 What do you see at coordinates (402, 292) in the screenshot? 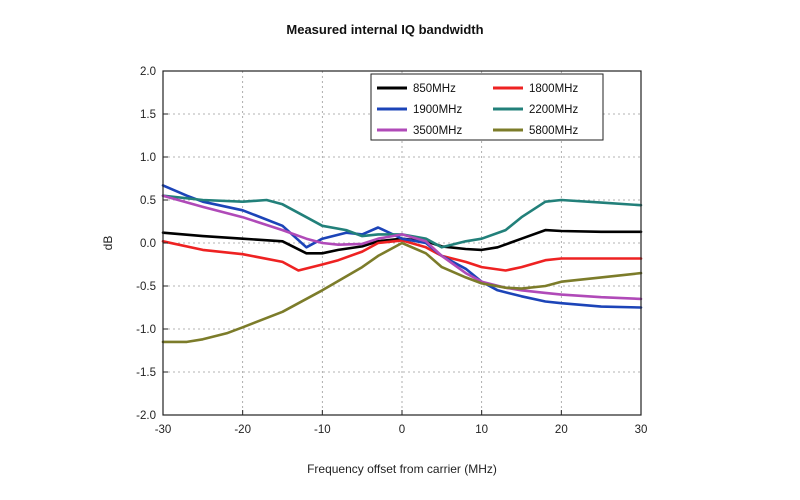
I see `series-line-5800MHz` at bounding box center [402, 292].